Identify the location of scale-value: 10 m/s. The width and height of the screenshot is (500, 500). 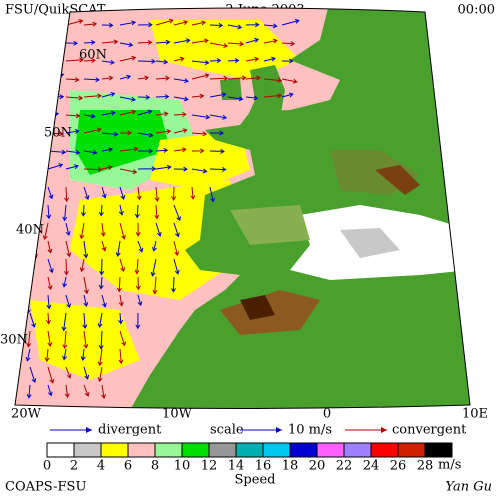
(310, 430).